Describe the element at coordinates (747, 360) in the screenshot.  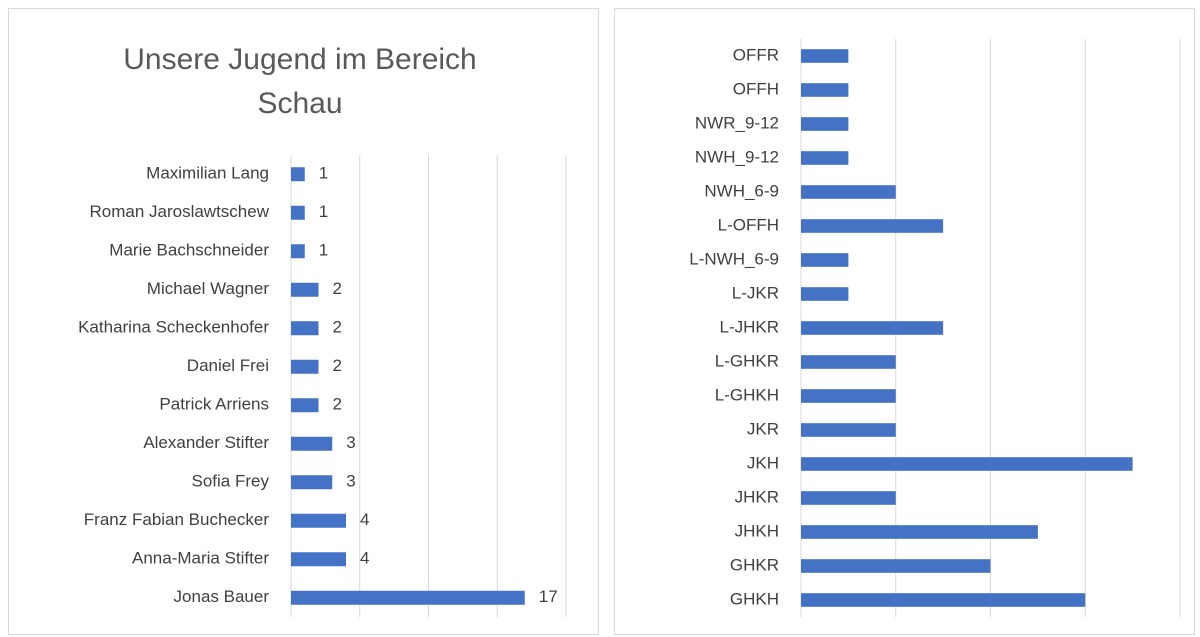
I see `y-tick-label: L-GHKR` at that location.